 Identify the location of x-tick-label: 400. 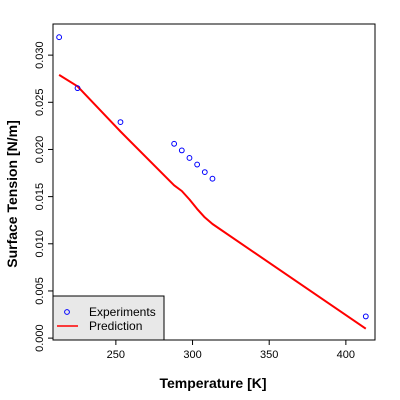
(346, 355).